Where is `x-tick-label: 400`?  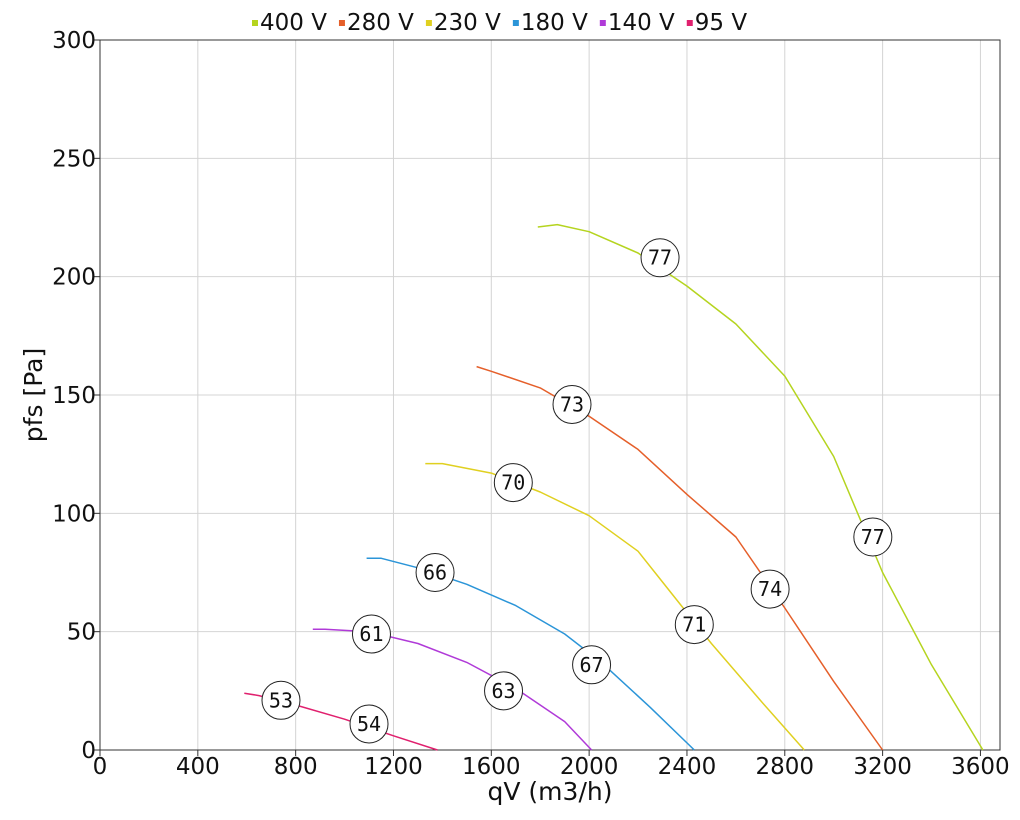
x-tick-label: 400 is located at coordinates (198, 767).